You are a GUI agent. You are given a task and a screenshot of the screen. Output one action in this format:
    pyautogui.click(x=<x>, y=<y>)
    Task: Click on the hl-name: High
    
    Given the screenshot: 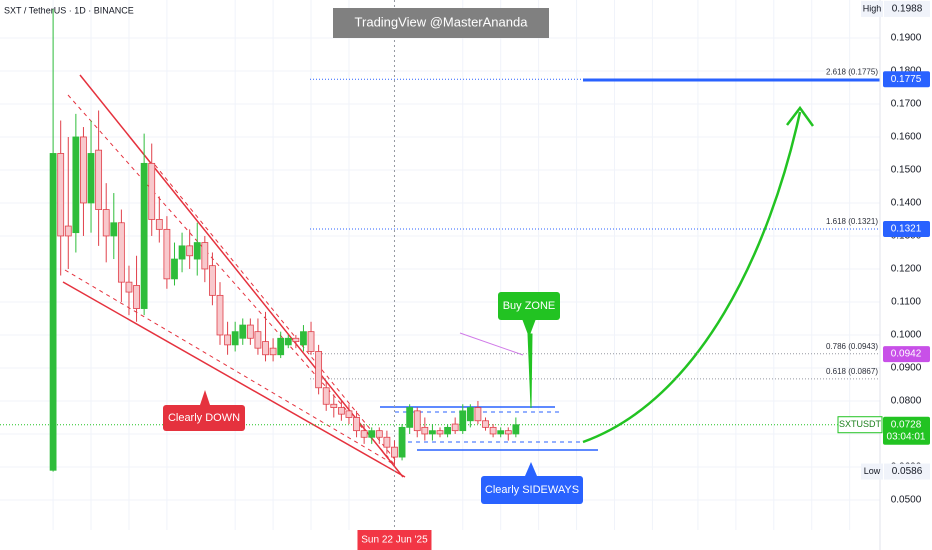 What is the action you would take?
    pyautogui.click(x=872, y=8)
    